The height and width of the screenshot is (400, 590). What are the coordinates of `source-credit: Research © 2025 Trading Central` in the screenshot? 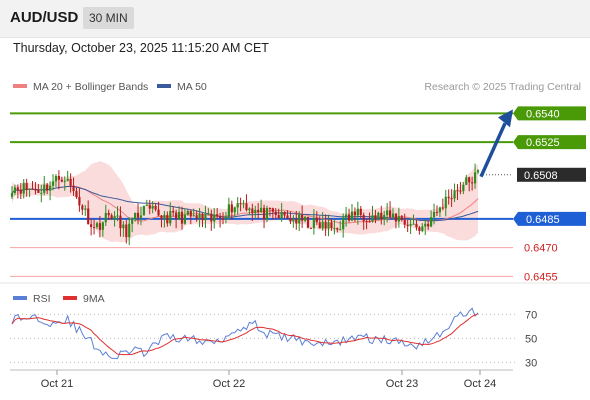 It's located at (502, 87).